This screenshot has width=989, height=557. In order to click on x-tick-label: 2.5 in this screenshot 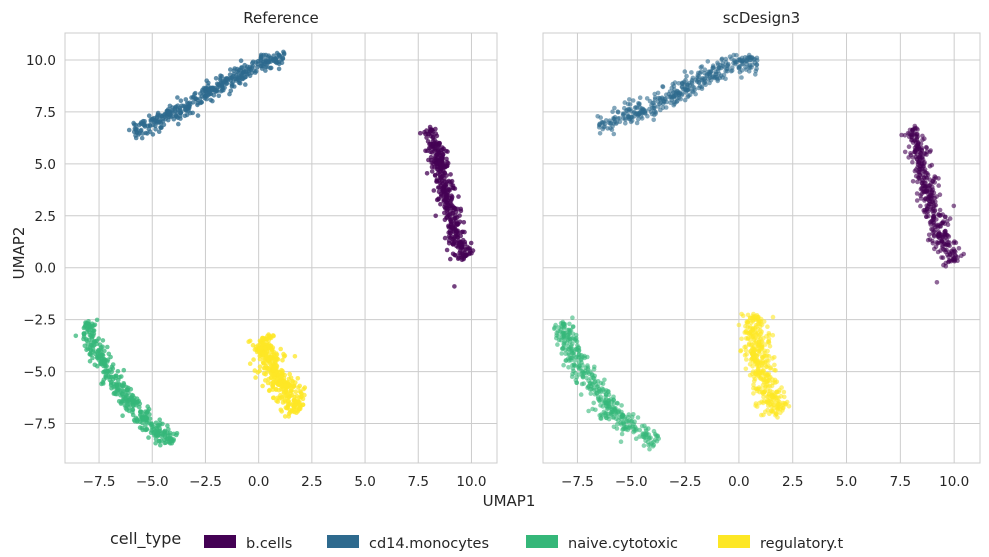, I will do `click(311, 482)`.